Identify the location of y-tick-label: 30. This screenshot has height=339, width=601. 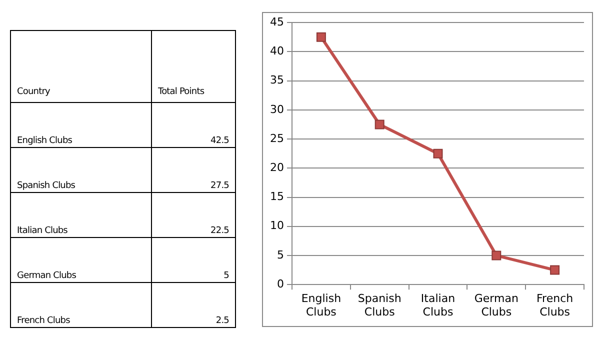
(277, 109).